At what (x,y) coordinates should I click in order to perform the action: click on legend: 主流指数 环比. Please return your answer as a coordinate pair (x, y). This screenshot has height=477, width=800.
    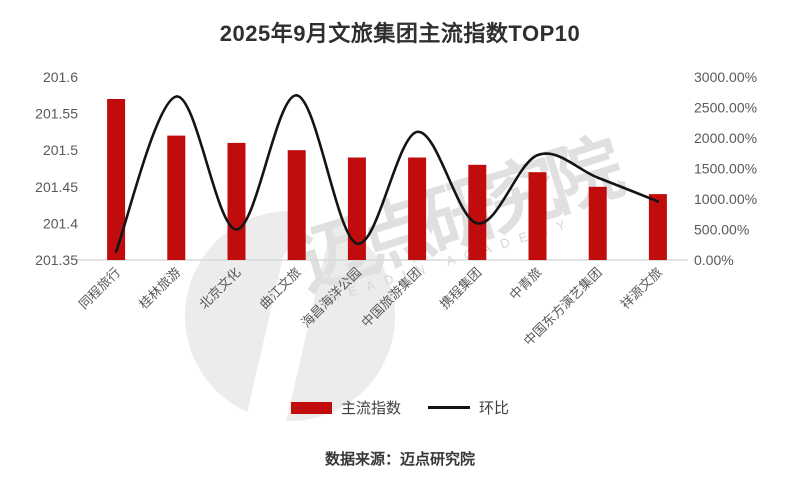
    Looking at the image, I should click on (400, 407).